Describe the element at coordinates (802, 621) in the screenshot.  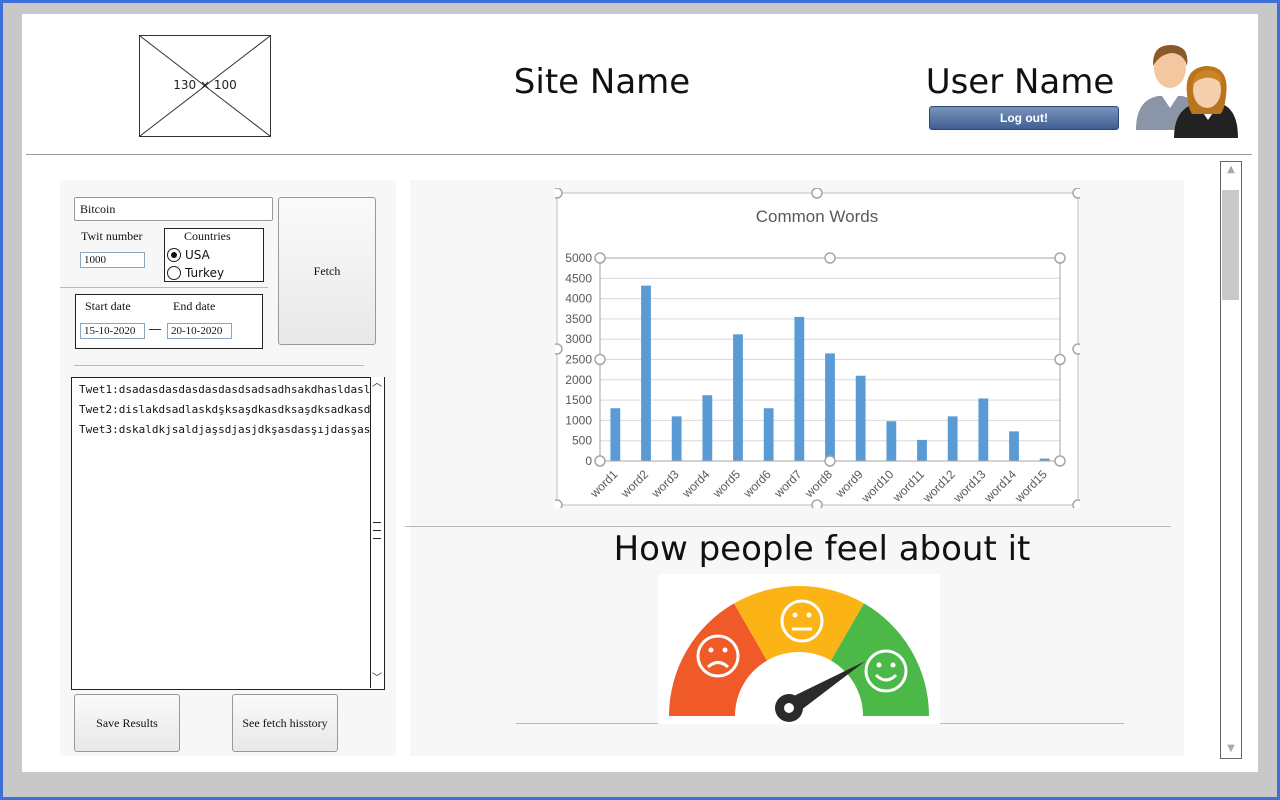
I see `neutral-face-icon` at that location.